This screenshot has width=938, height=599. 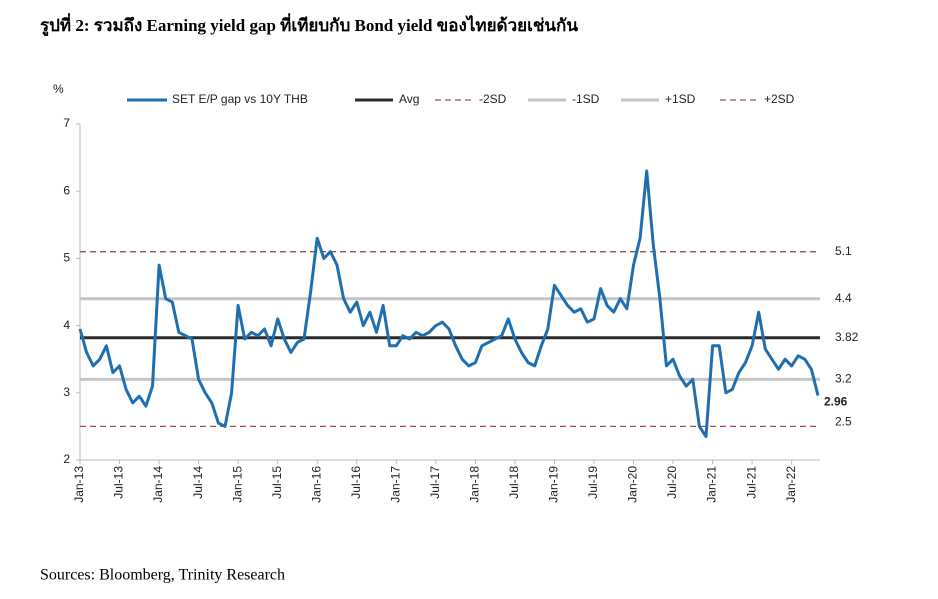 What do you see at coordinates (240, 99) in the screenshot?
I see `legend-label: SET E/P gap vs 10Y THB` at bounding box center [240, 99].